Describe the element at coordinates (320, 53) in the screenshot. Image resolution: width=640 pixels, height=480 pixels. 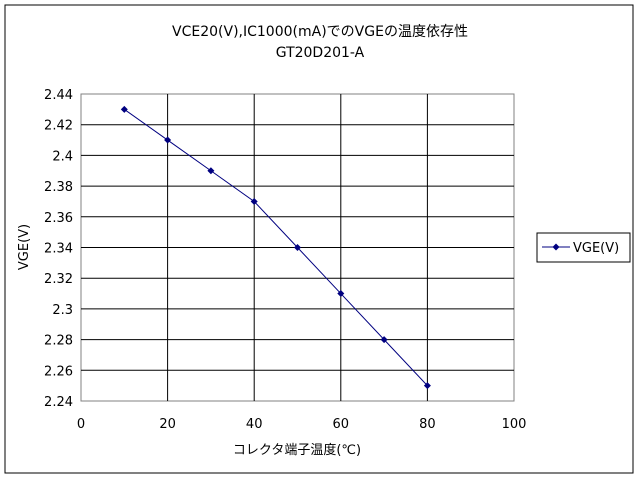
I see `chart-subtitle: GT20D201-A` at that location.